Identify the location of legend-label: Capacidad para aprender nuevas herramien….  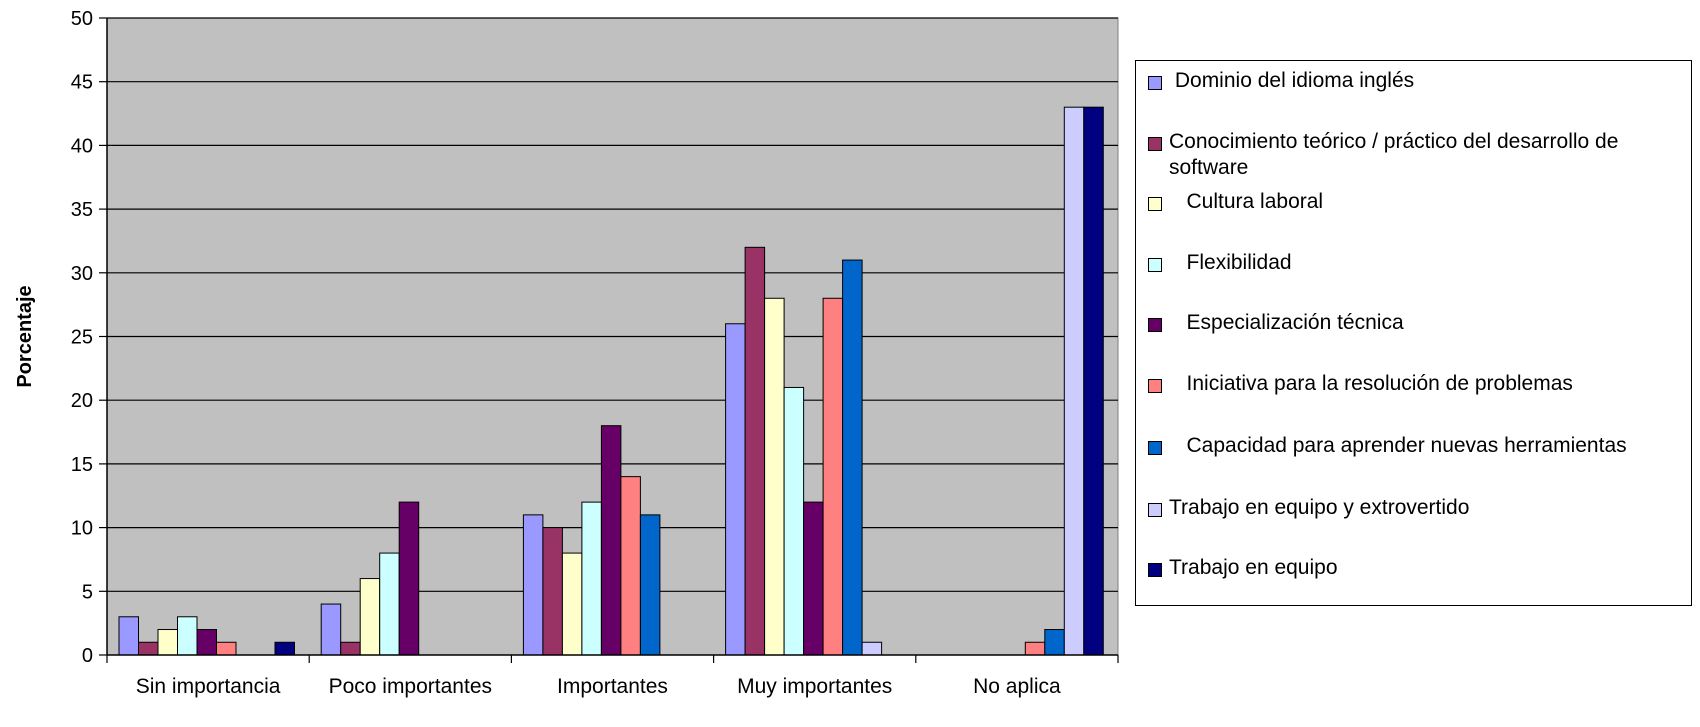
(1398, 445).